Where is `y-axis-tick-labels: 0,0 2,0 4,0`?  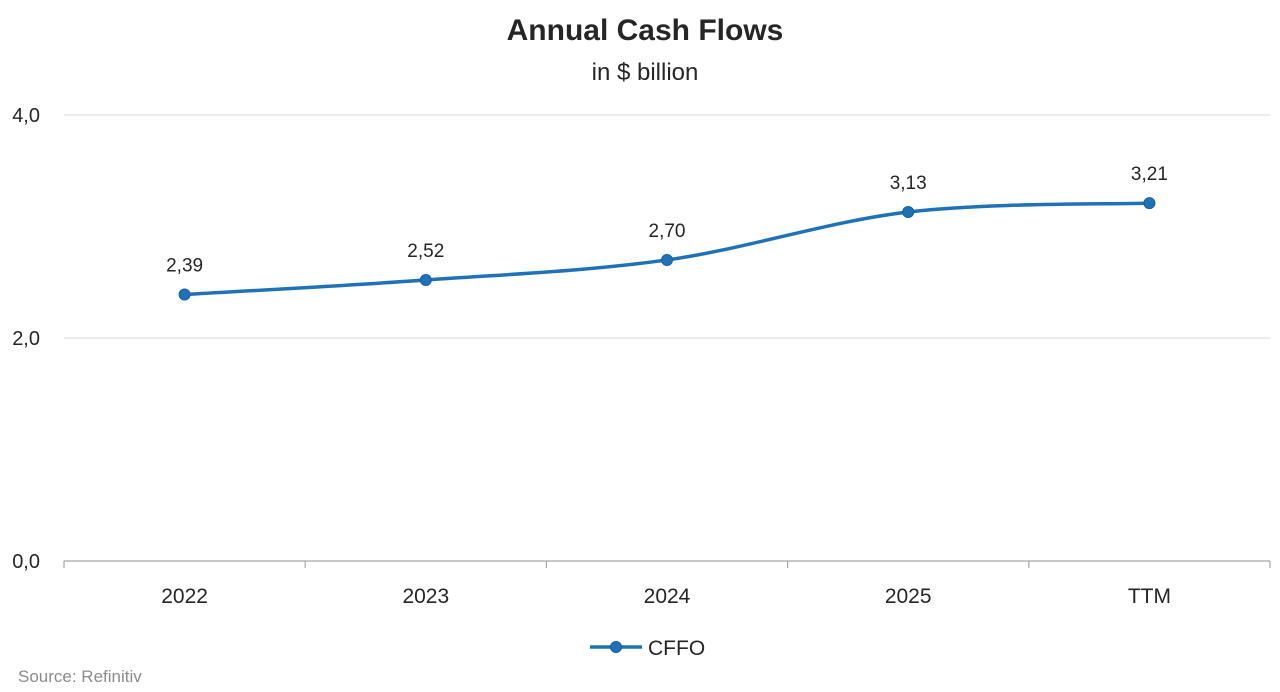 y-axis-tick-labels: 0,0 2,0 4,0 is located at coordinates (26, 339).